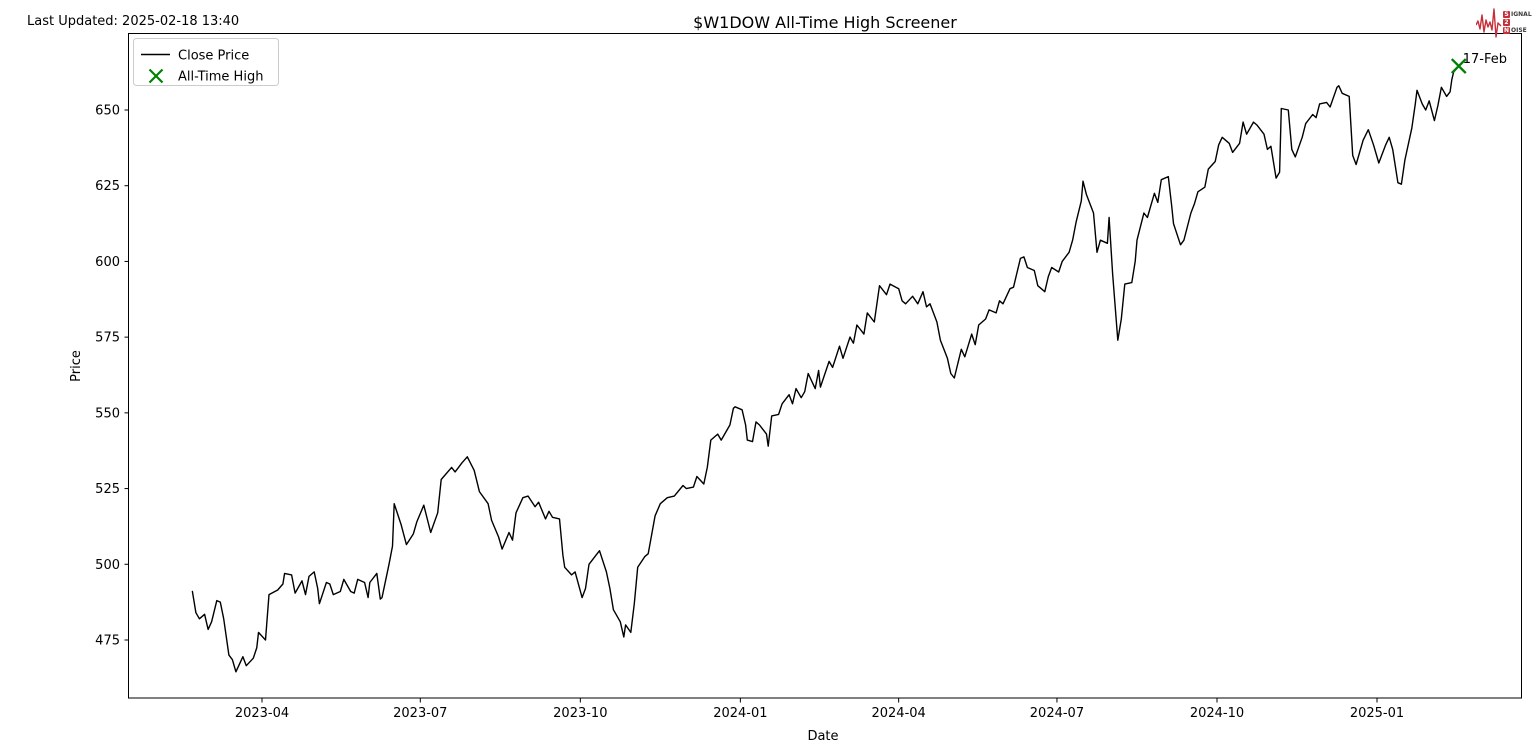 Image resolution: width=1536 pixels, height=754 pixels. I want to click on ath-annotation: 17-Feb, so click(1485, 59).